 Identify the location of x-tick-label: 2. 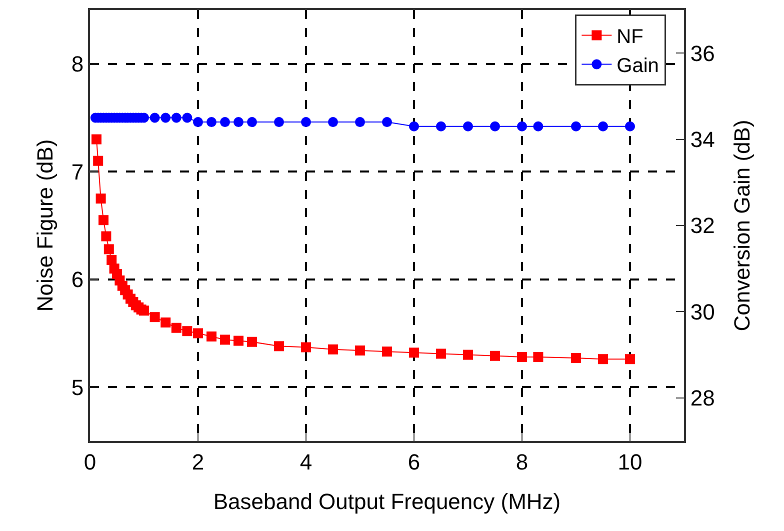
(198, 461).